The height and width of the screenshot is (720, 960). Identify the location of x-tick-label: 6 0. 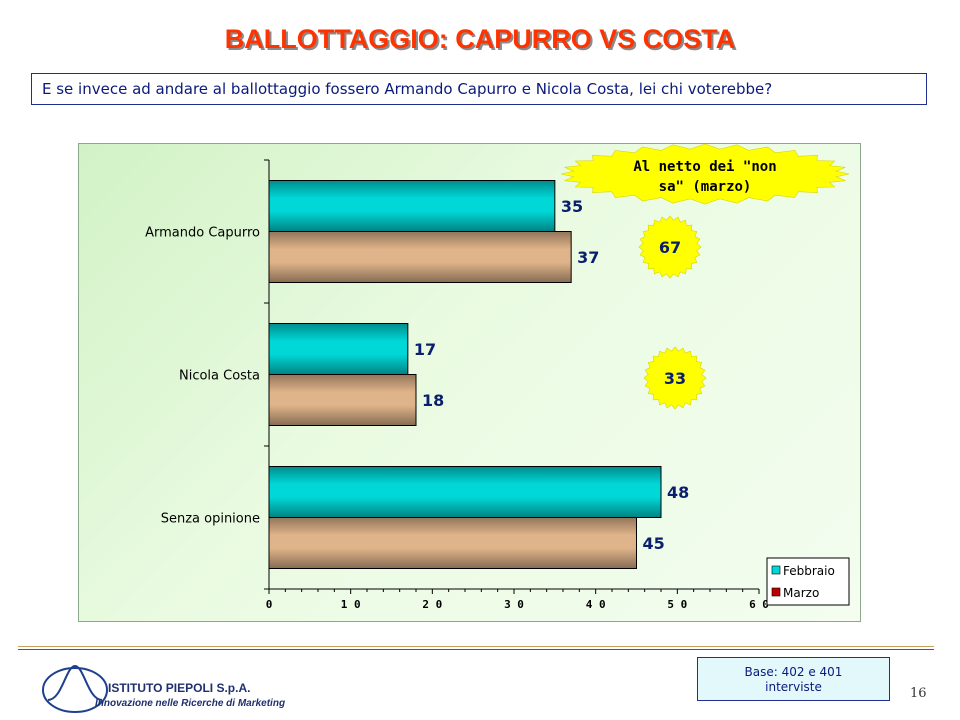
(759, 604).